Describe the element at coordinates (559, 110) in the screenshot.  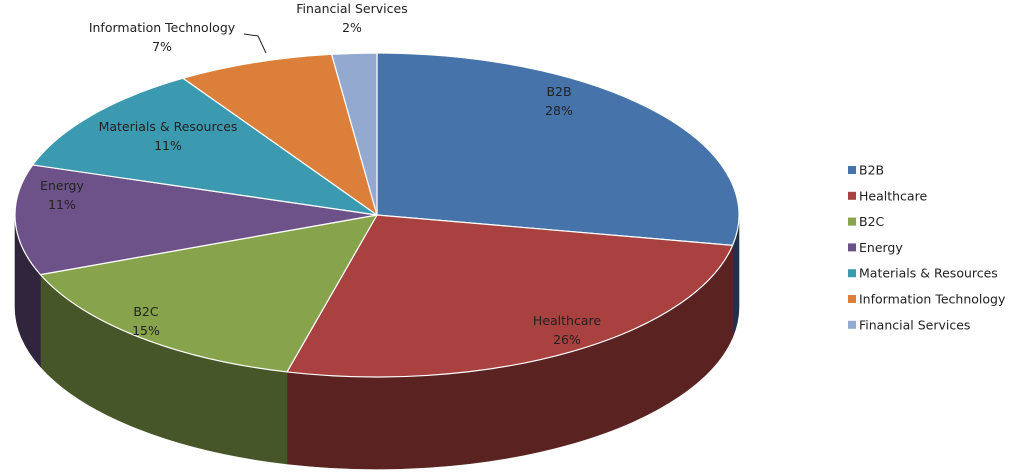
I see `slice-value-b2b: 28%` at that location.